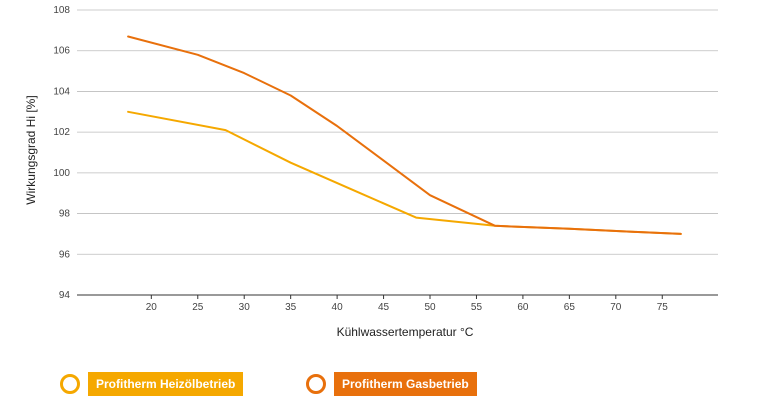 This screenshot has width=767, height=412. I want to click on legend-item-gas: Profitherm Gasbetrieb, so click(391, 384).